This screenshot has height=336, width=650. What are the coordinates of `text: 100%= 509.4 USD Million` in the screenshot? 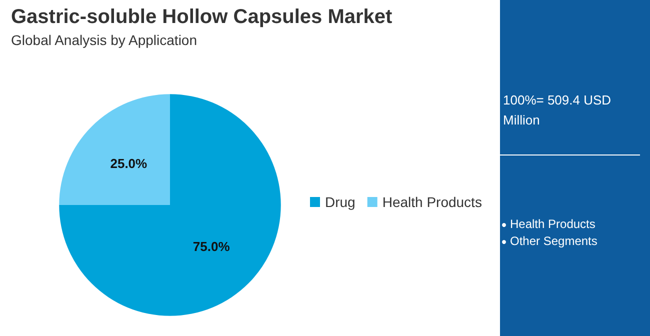 It's located at (559, 110).